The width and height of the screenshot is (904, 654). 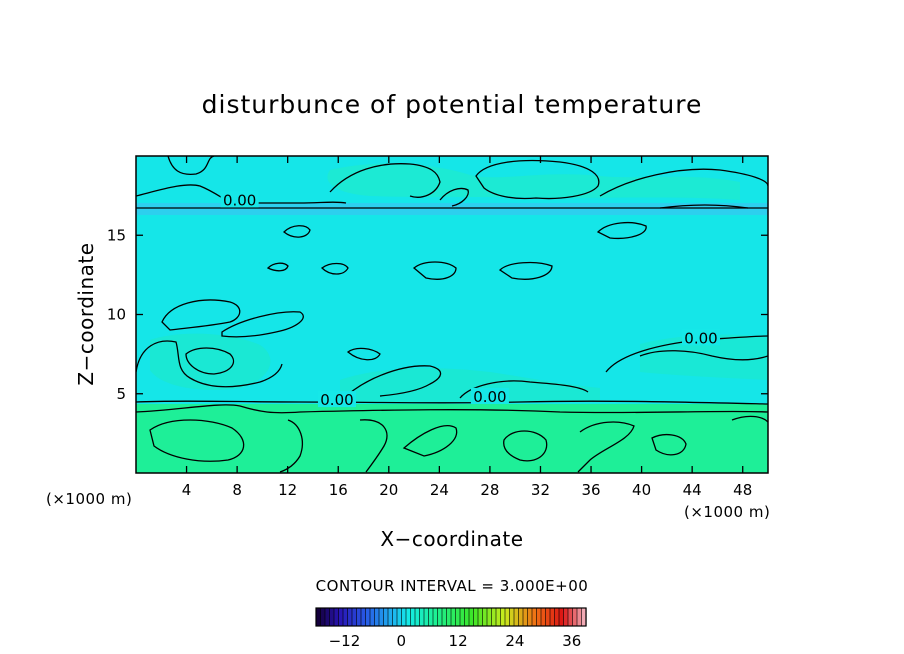 What do you see at coordinates (401, 641) in the screenshot?
I see `colorbar-tick-label: 0` at bounding box center [401, 641].